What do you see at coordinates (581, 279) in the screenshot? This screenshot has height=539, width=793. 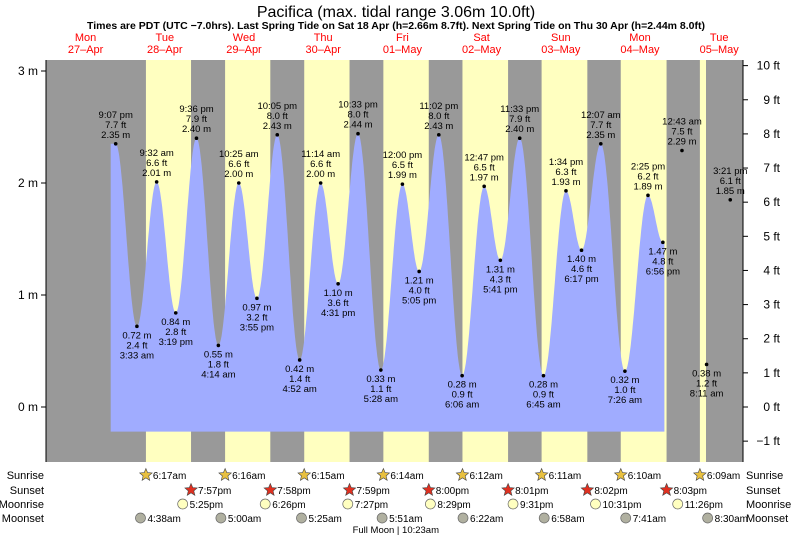 I see `tide-low-time: 6:17 pm` at bounding box center [581, 279].